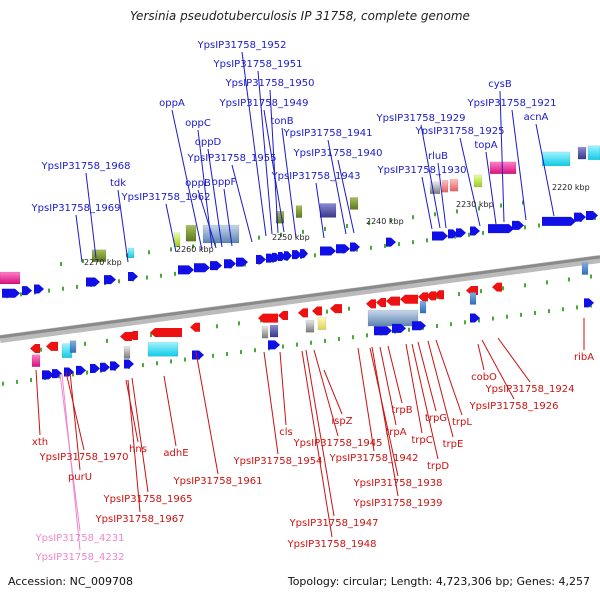 The image size is (600, 600). What do you see at coordinates (118, 183) in the screenshot?
I see `forward-gene-label: tdk` at bounding box center [118, 183].